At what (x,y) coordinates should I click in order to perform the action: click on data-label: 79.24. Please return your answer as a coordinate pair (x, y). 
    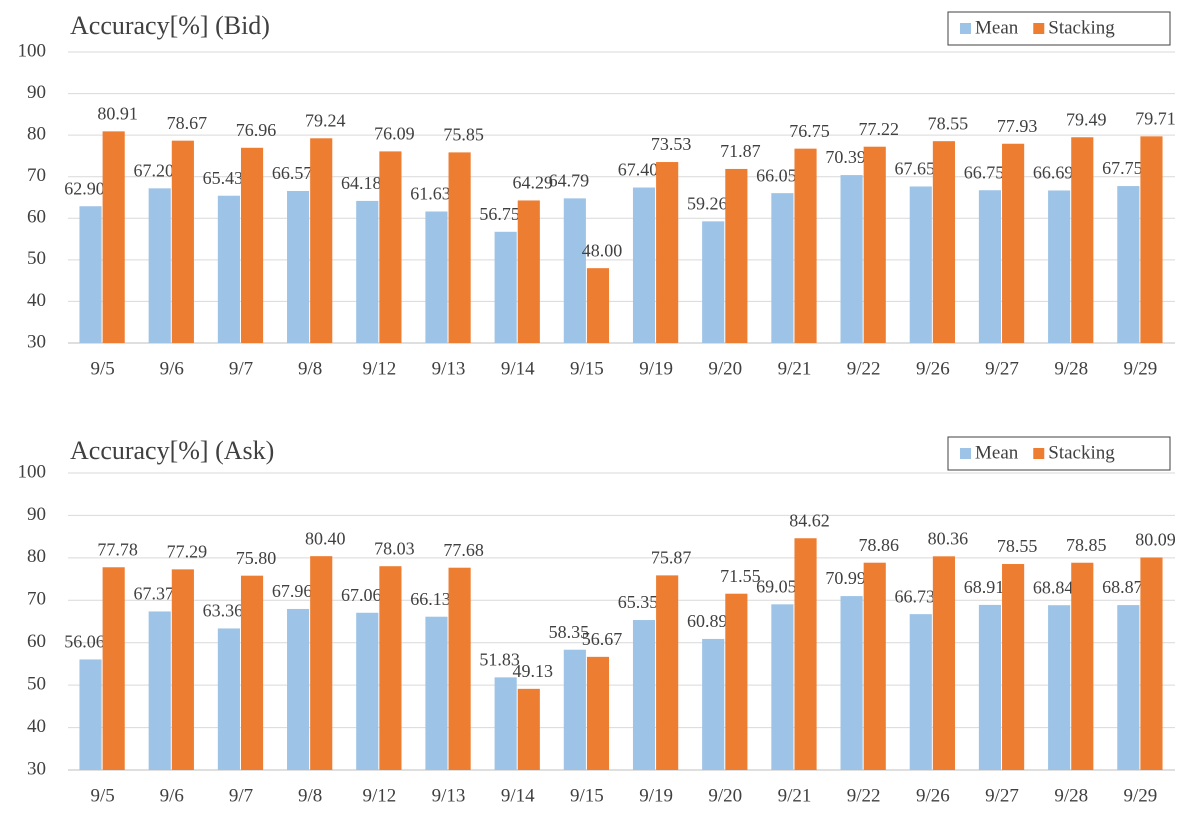
    Looking at the image, I should click on (325, 120).